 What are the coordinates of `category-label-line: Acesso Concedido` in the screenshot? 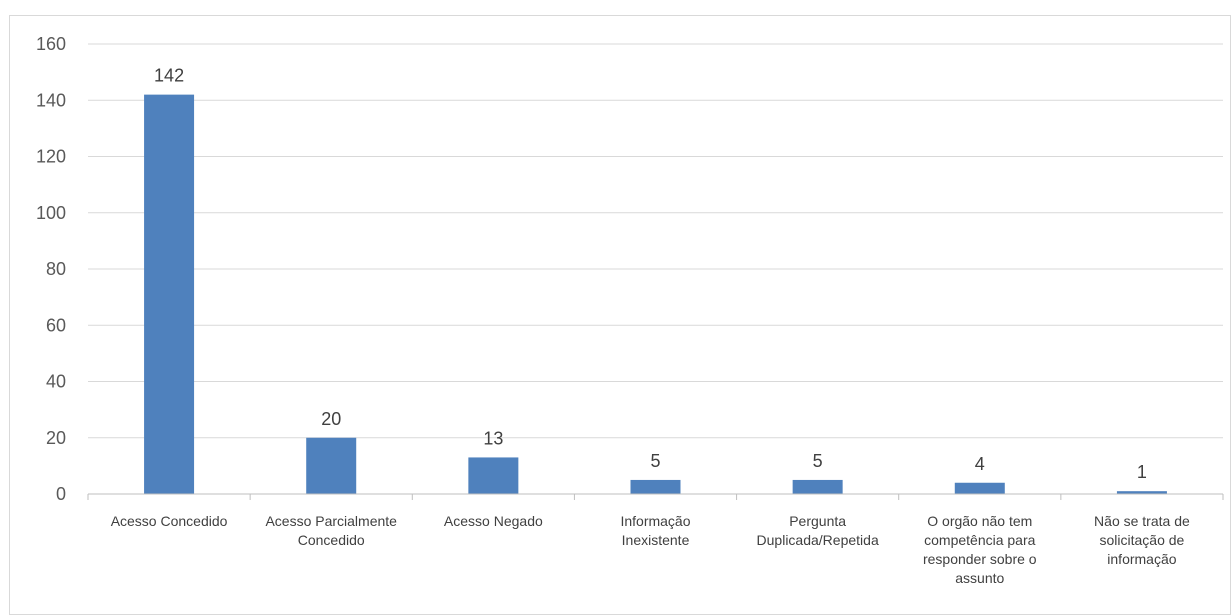 It's located at (169, 521).